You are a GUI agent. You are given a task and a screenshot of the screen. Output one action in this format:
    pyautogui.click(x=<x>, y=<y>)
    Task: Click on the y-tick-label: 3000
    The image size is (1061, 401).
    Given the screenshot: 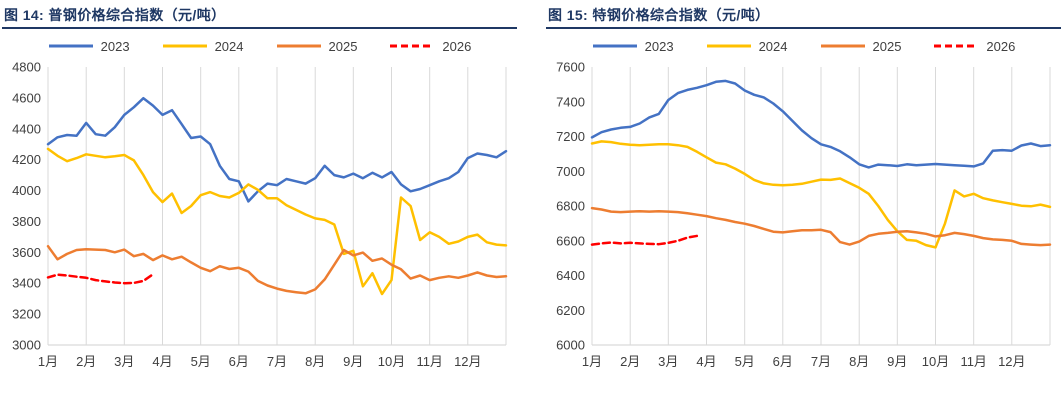 What is the action you would take?
    pyautogui.click(x=26, y=345)
    